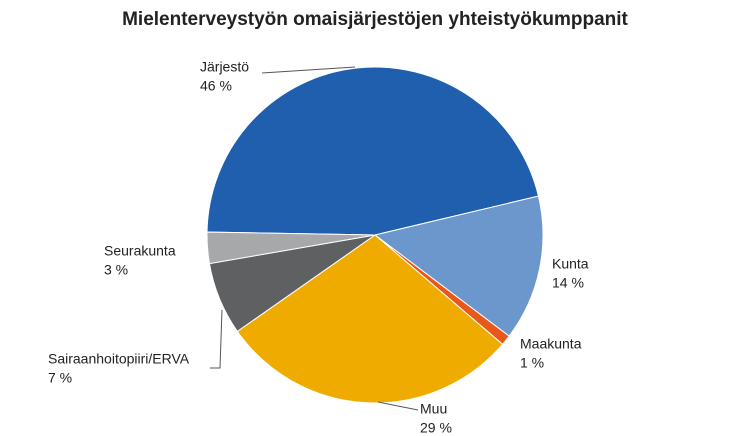 The height and width of the screenshot is (436, 750). What do you see at coordinates (140, 251) in the screenshot?
I see `slice-label: Seurakunta` at bounding box center [140, 251].